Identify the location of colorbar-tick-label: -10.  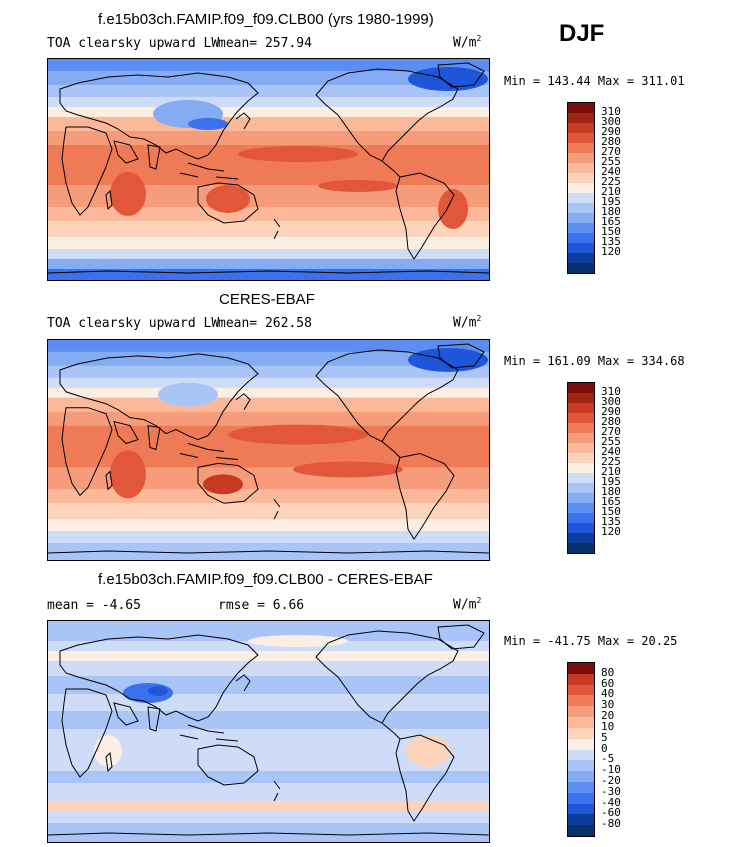
(611, 770).